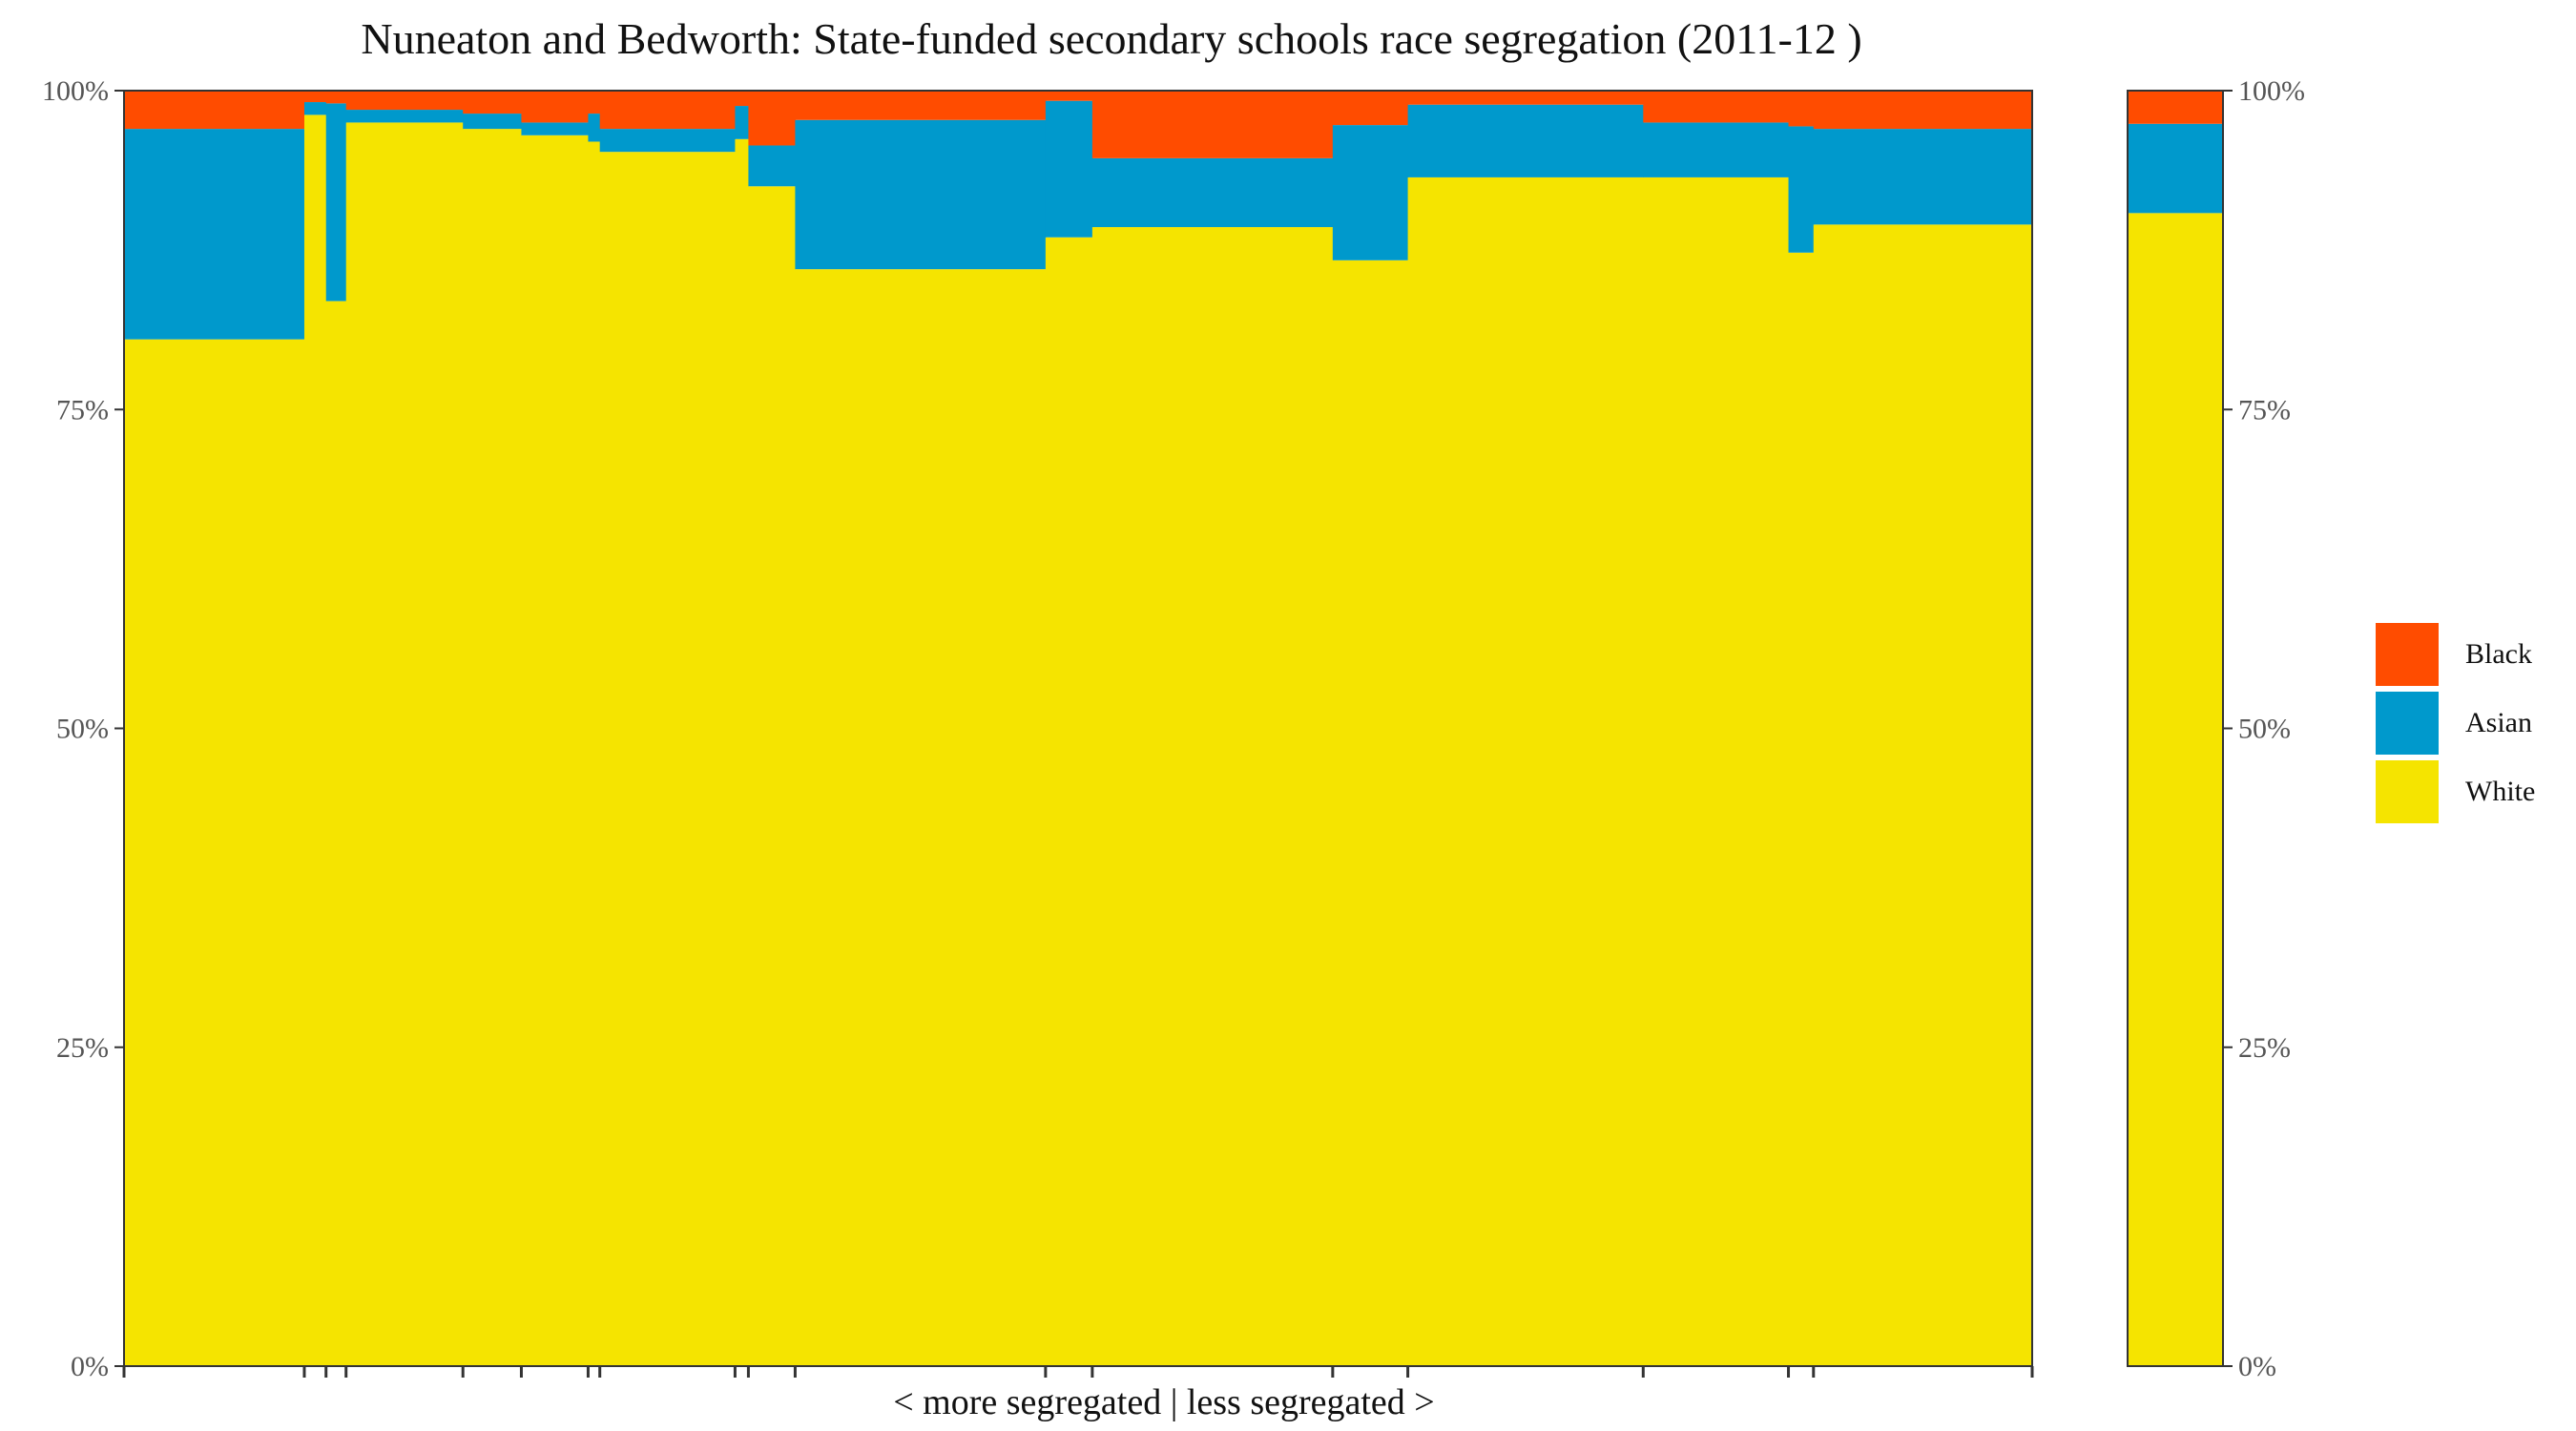  What do you see at coordinates (2407, 723) in the screenshot?
I see `legend-swatch-asian` at bounding box center [2407, 723].